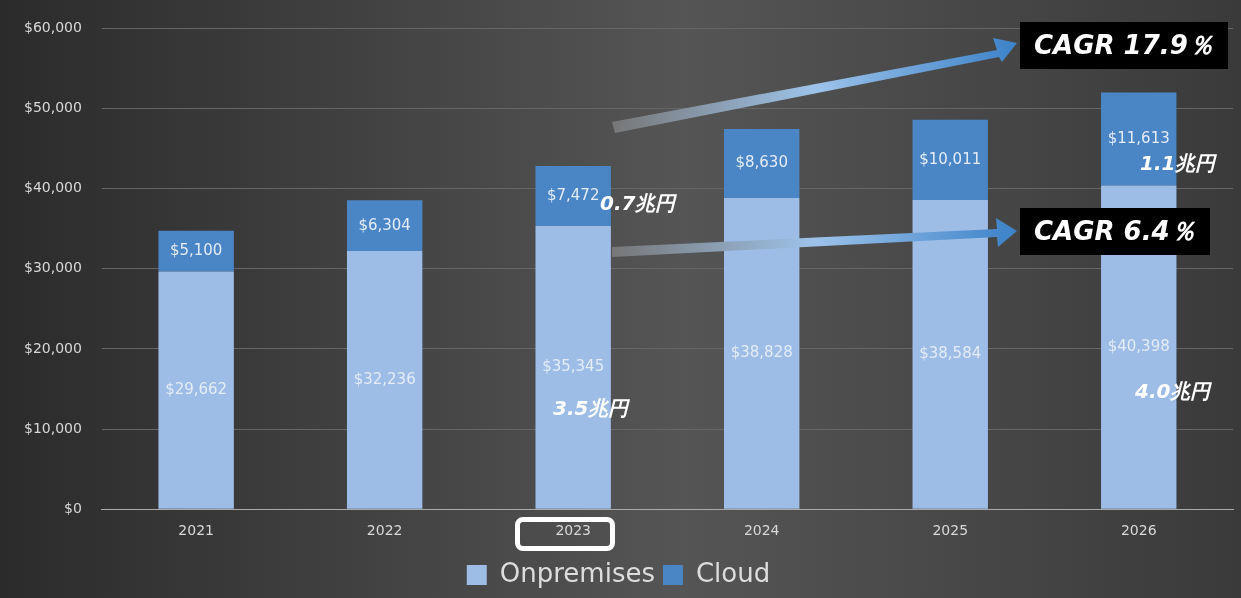 This screenshot has height=598, width=1241. Describe the element at coordinates (761, 352) in the screenshot. I see `data-label: $38,828` at that location.